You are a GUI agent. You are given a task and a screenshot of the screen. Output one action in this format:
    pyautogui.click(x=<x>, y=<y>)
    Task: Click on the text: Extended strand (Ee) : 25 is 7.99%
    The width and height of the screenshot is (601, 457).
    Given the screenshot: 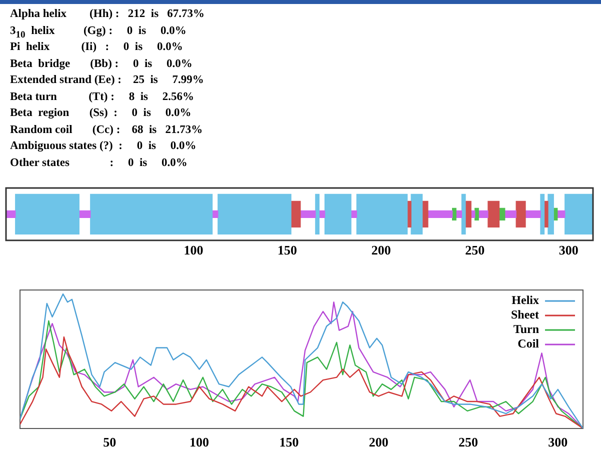 What is the action you would take?
    pyautogui.click(x=107, y=81)
    